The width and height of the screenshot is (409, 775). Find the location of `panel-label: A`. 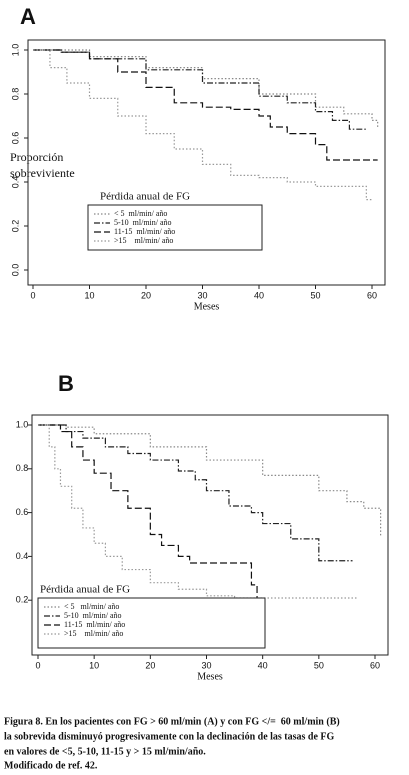

panel-label: A is located at coordinates (28, 16).